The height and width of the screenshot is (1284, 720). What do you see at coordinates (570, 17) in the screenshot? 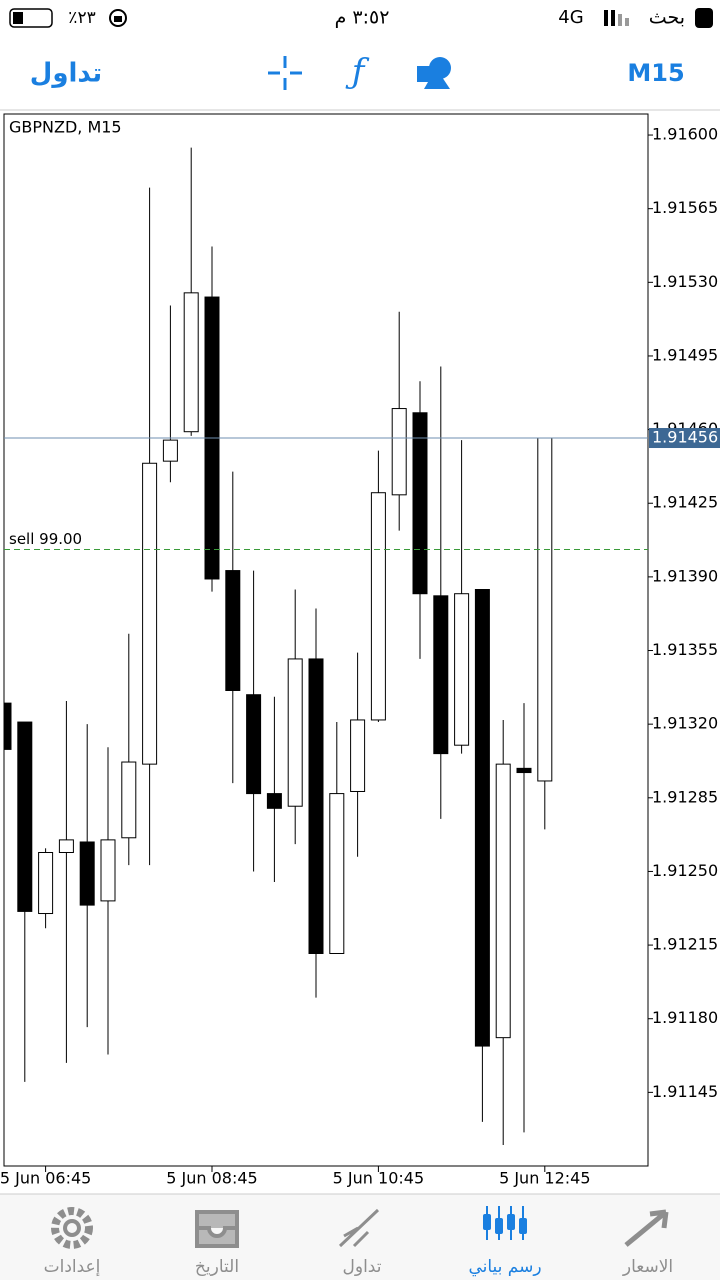
I see `network: 4G` at bounding box center [570, 17].